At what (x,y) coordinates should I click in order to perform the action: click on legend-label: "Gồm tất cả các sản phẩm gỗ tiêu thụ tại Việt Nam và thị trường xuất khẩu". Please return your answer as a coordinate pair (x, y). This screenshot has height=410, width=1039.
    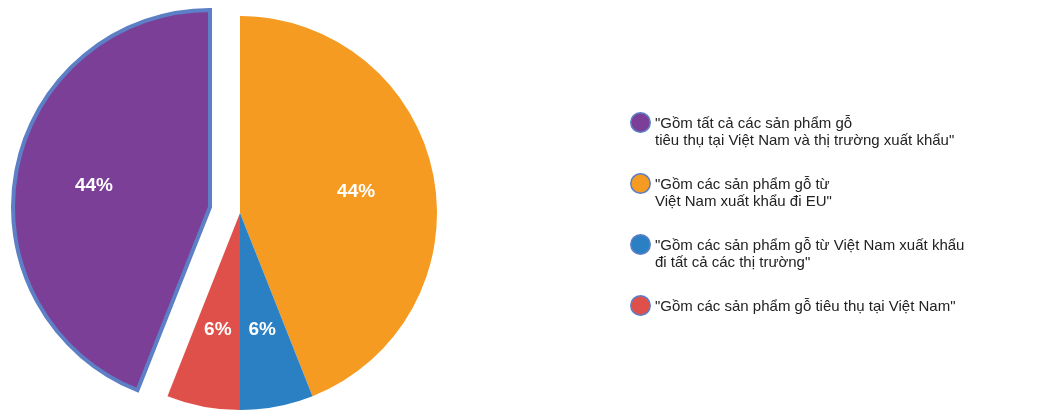
    Looking at the image, I should click on (805, 130).